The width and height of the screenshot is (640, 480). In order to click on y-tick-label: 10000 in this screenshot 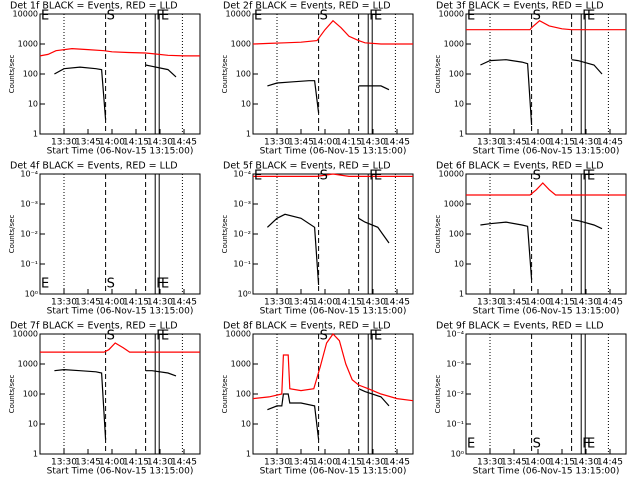, I will do `click(451, 174)`.